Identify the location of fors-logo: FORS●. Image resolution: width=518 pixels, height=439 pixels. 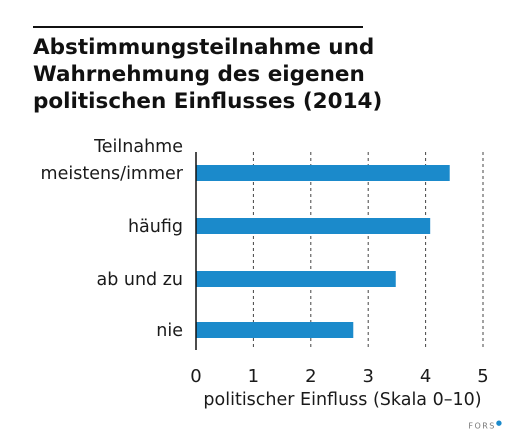
(485, 425).